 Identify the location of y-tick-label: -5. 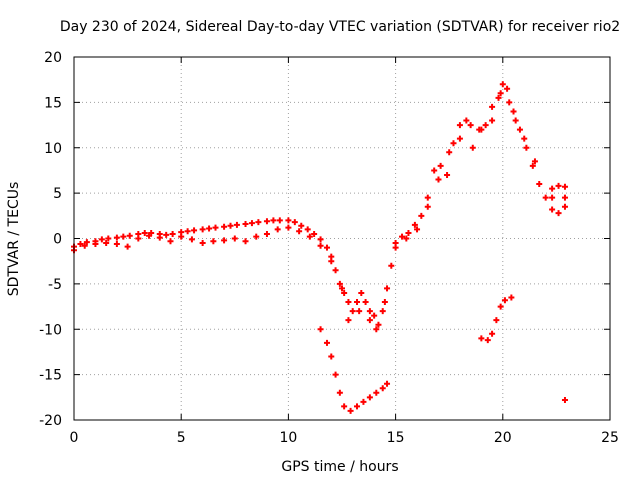
(55, 285).